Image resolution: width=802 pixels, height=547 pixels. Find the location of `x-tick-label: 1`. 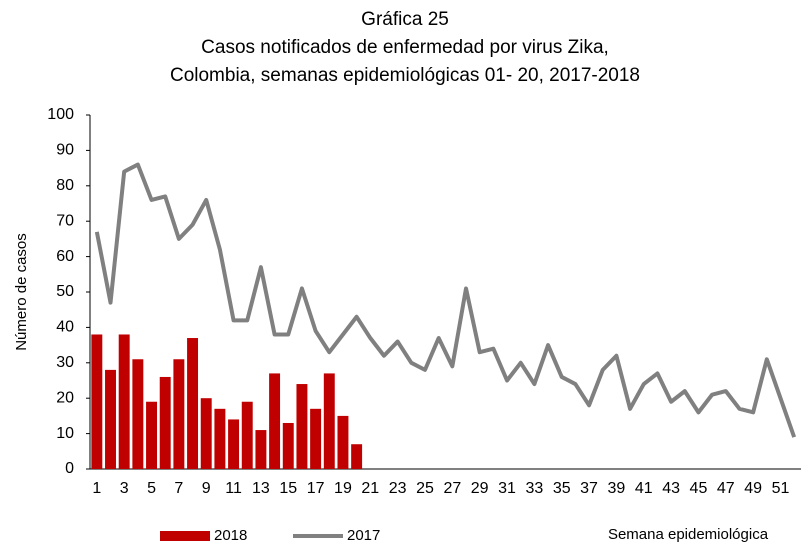

x-tick-label: 1 is located at coordinates (96, 488).